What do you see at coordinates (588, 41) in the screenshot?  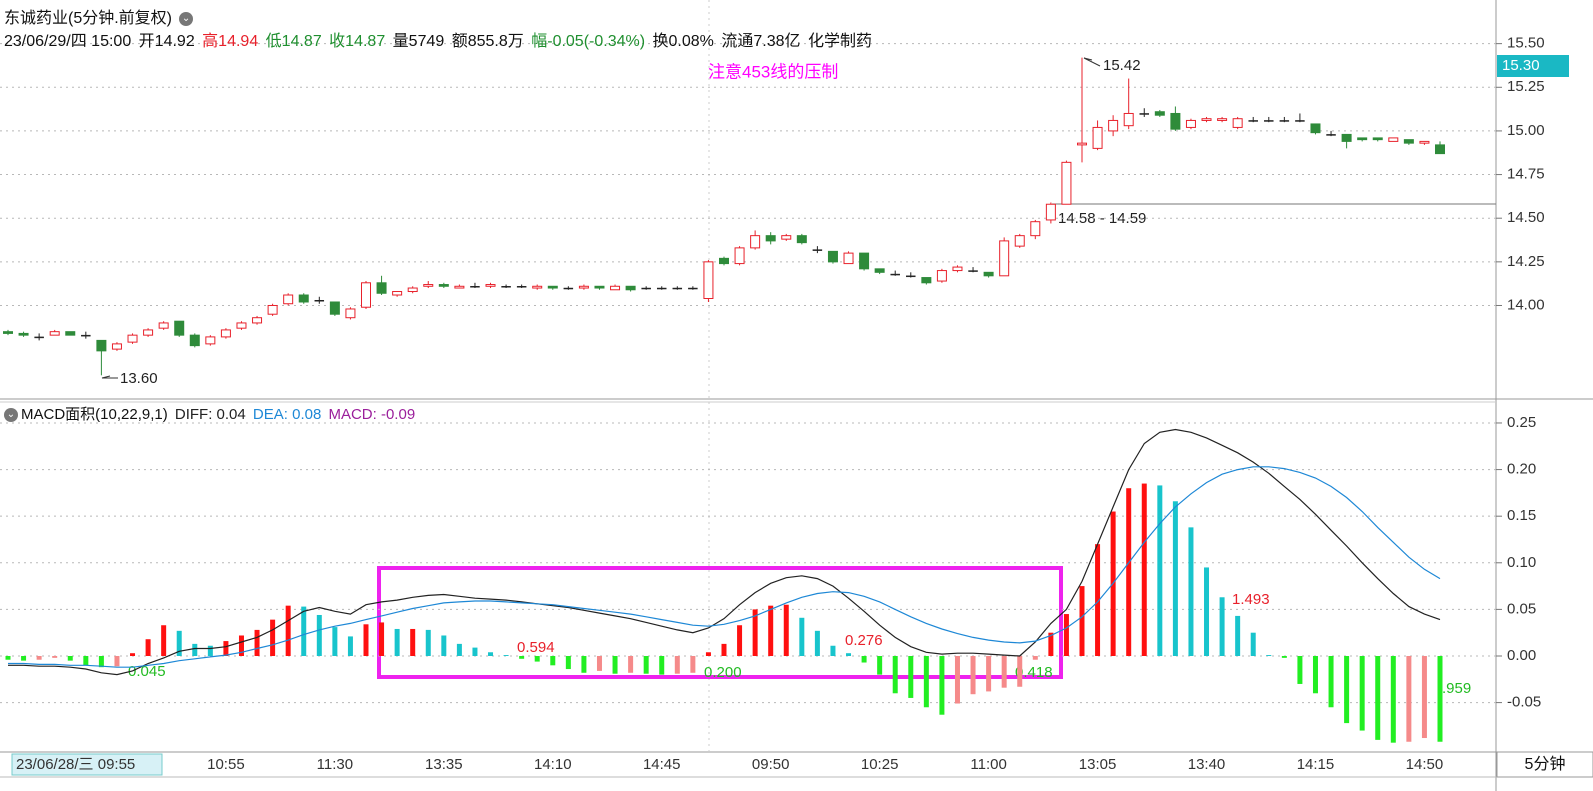 I see `quote-change: 幅-0.05(-0.34%)` at bounding box center [588, 41].